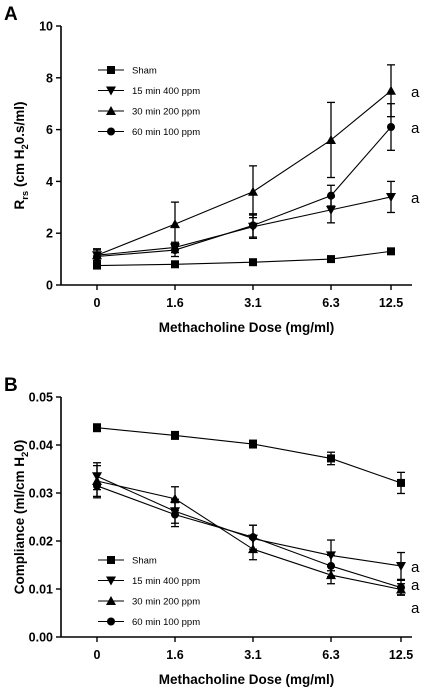 Image resolution: width=430 pixels, height=698 pixels. Describe the element at coordinates (41, 590) in the screenshot. I see `y-tick-label: 0.01` at that location.